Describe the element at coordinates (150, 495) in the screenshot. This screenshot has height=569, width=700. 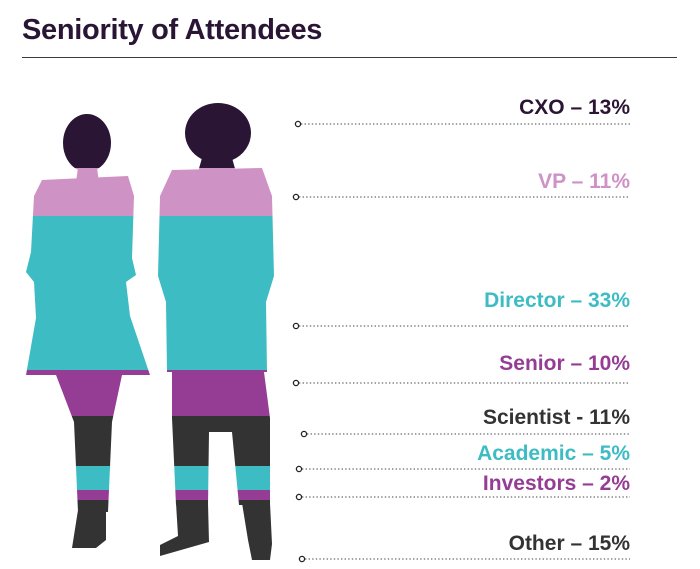
I see `band-investors` at that location.